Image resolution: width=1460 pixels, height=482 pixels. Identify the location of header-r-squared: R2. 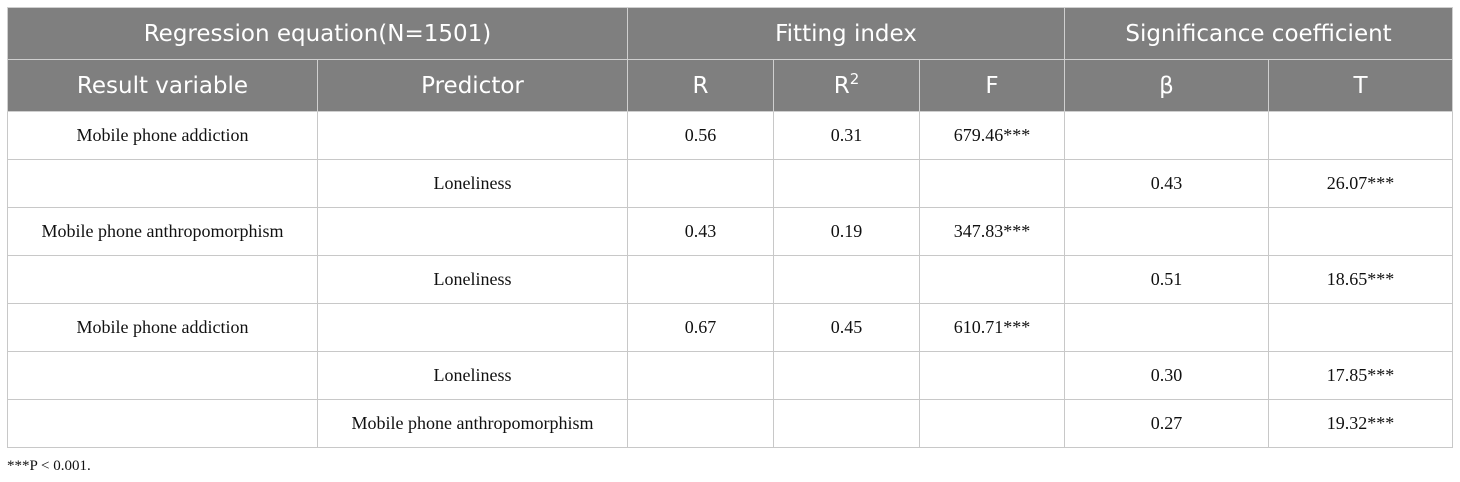
(846, 85).